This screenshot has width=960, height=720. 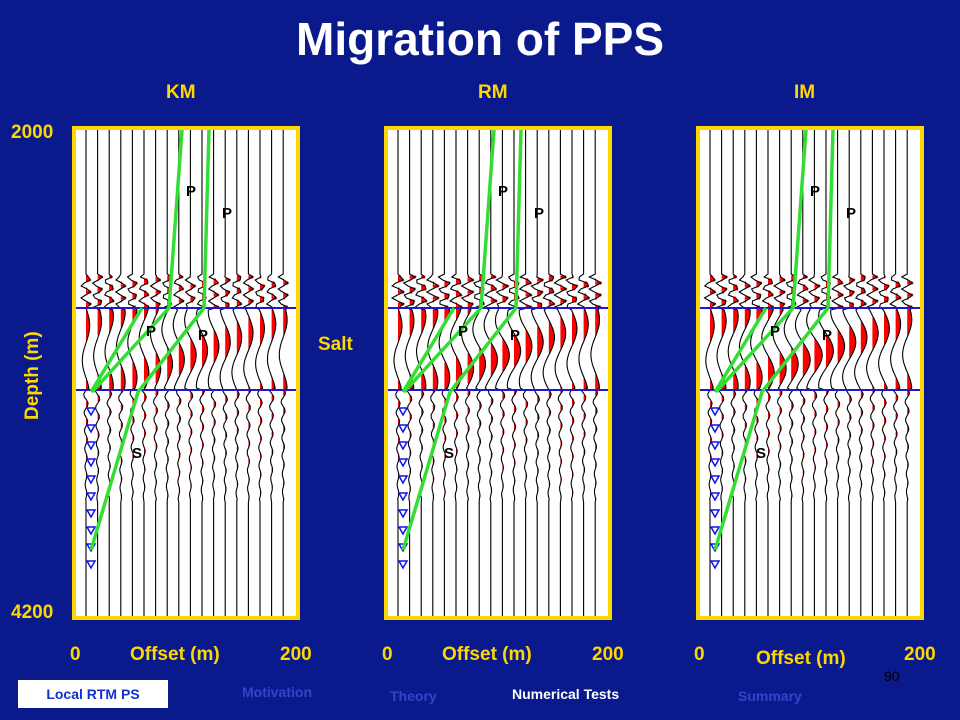 What do you see at coordinates (335, 344) in the screenshot?
I see `salt-label: Salt` at bounding box center [335, 344].